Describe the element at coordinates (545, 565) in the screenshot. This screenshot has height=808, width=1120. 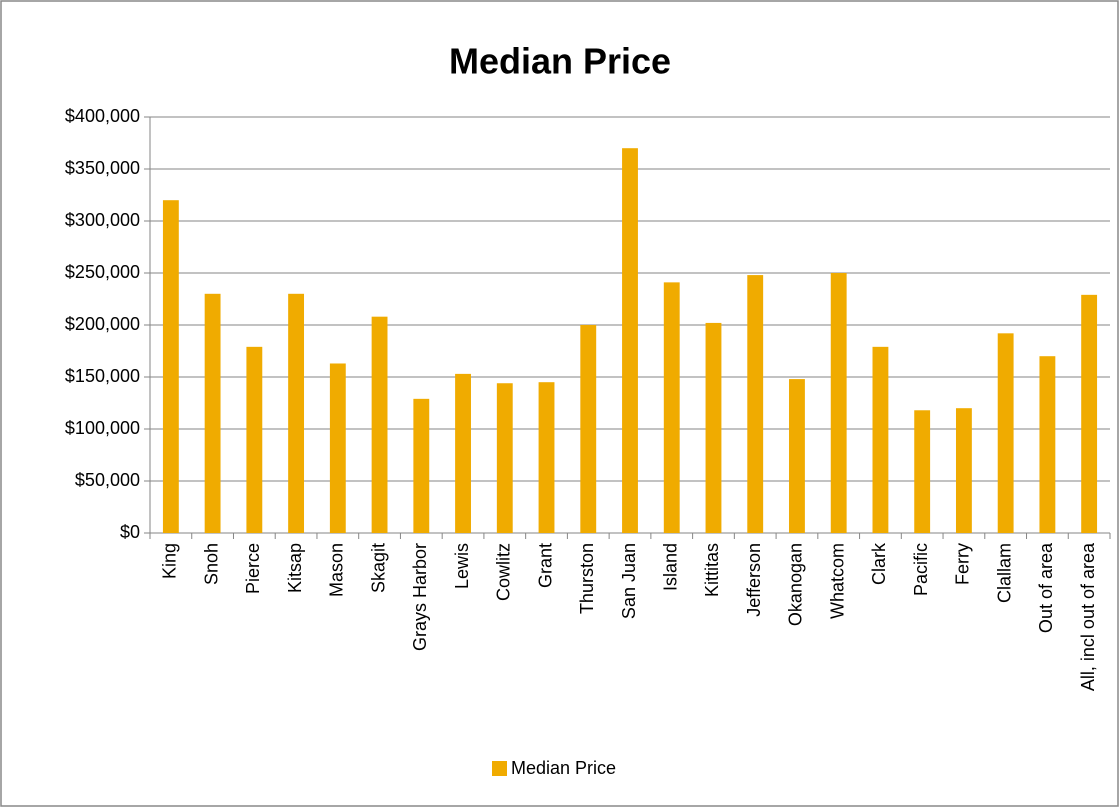
I see `x-tick-label: Grant` at that location.